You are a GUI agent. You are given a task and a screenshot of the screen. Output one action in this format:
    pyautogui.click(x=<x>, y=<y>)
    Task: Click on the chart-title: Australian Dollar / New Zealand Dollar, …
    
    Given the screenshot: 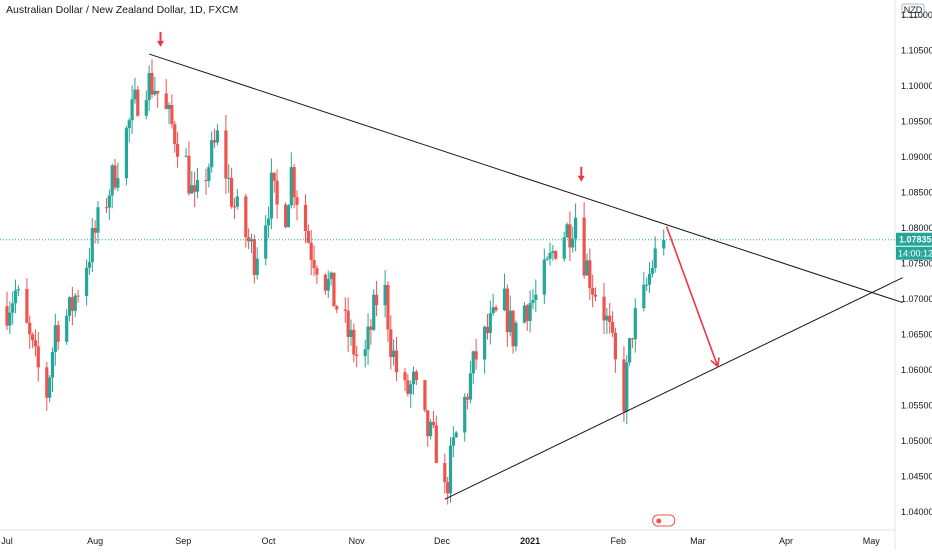 What is the action you would take?
    pyautogui.click(x=122, y=10)
    